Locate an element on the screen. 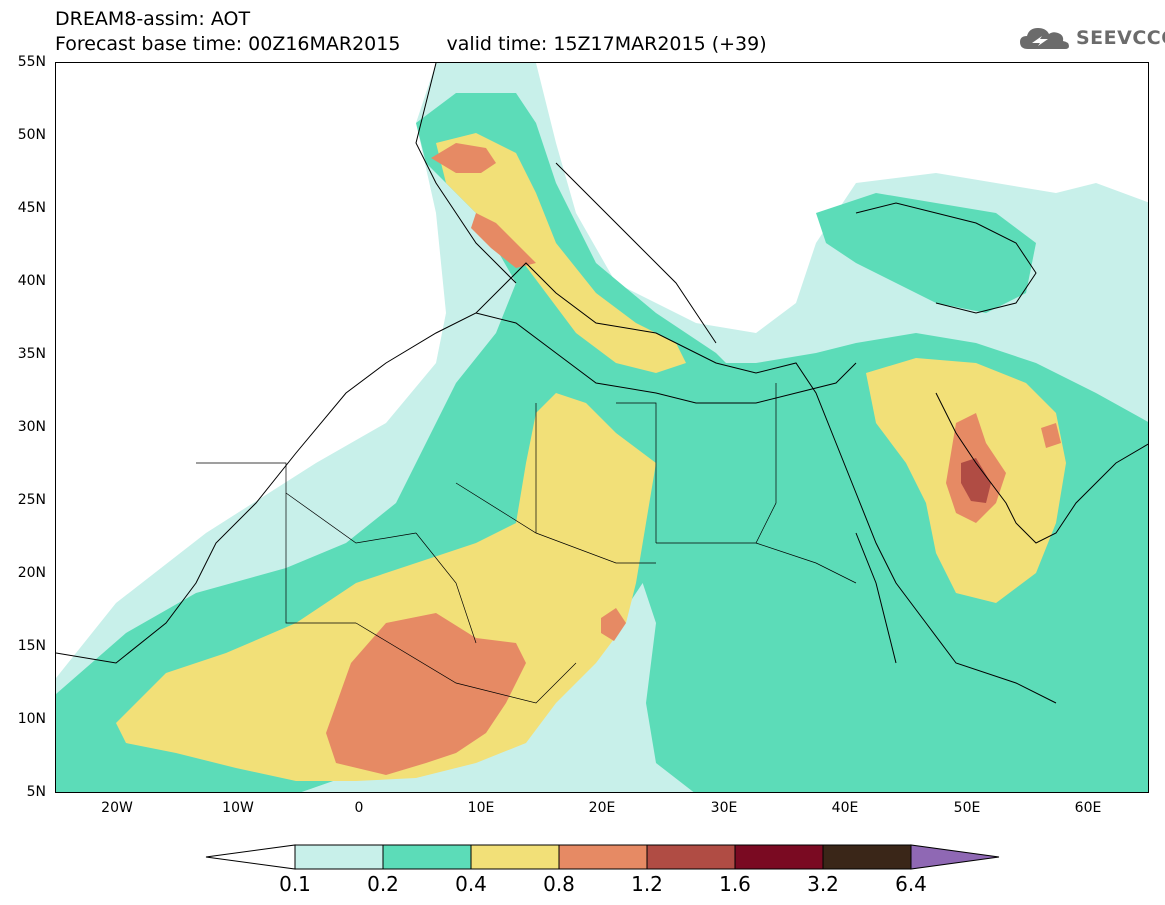  lat-label: 55N is located at coordinates (31, 62).